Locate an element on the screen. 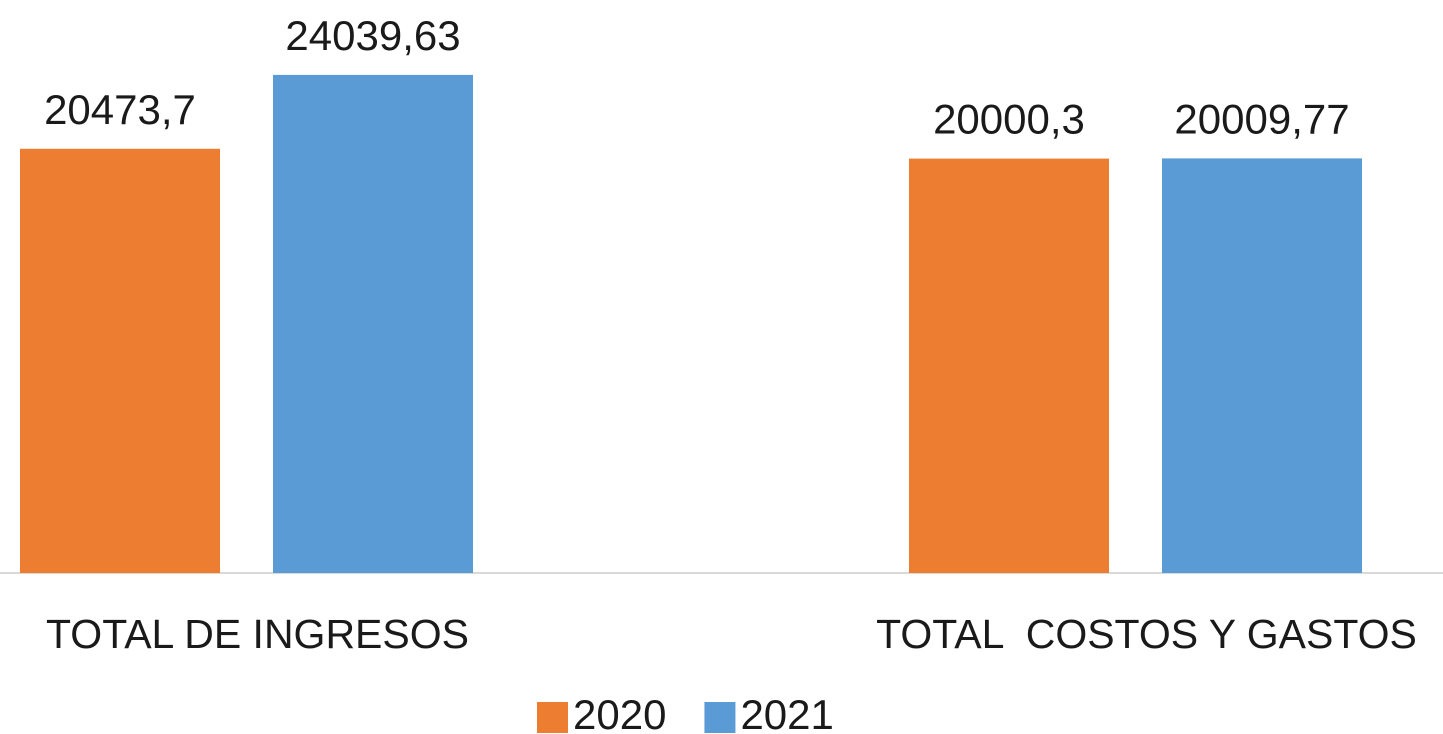  x-tick-label: TOTAL DE INGRESOS is located at coordinates (257, 634).